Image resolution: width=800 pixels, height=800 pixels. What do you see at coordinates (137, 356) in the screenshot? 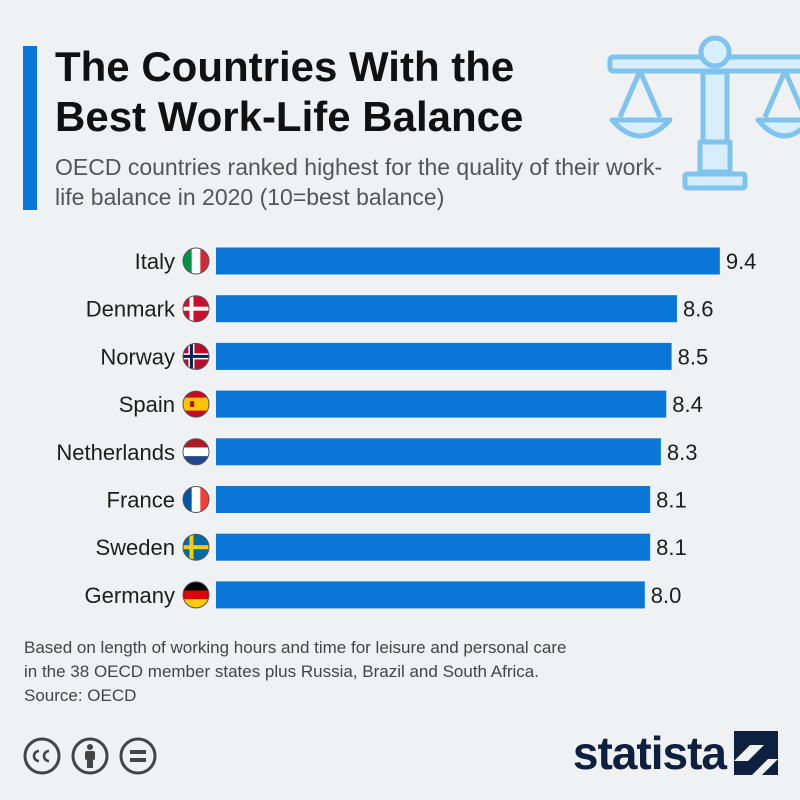
I see `category-label: Norway` at bounding box center [137, 356].